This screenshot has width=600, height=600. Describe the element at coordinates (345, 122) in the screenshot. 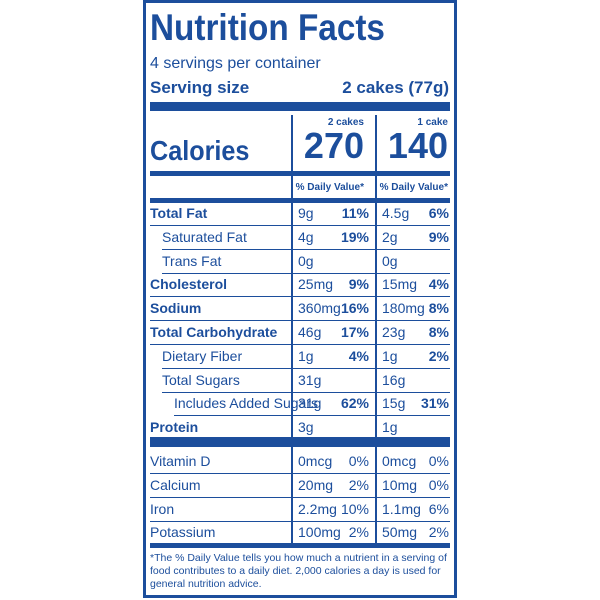

I see `col2-header: 2 cakes` at that location.